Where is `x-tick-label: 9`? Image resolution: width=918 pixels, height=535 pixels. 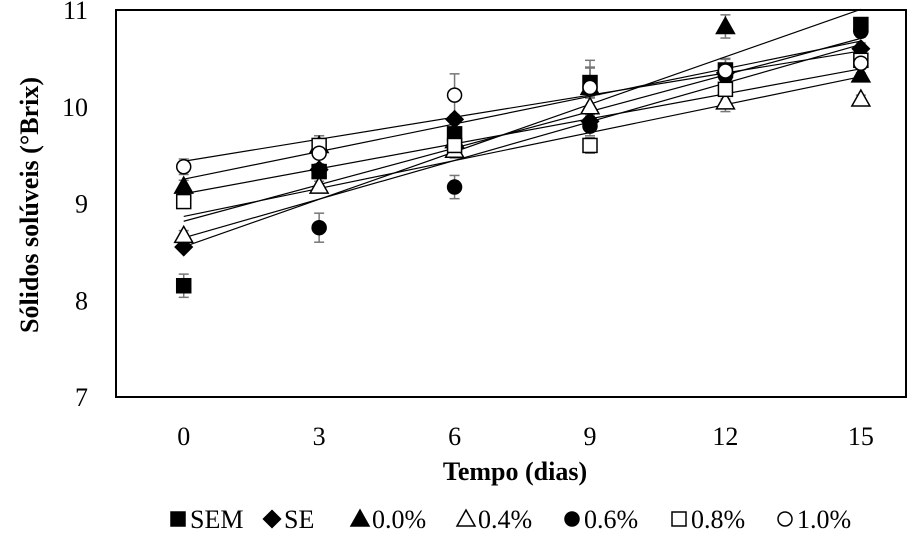 x-tick-label: 9 is located at coordinates (590, 436).